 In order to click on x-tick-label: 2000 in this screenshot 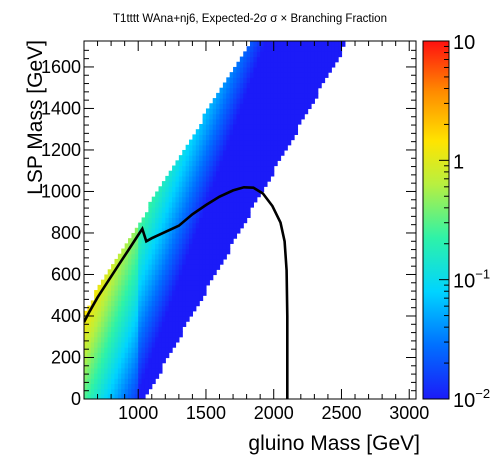, I will do `click(274, 413)`.